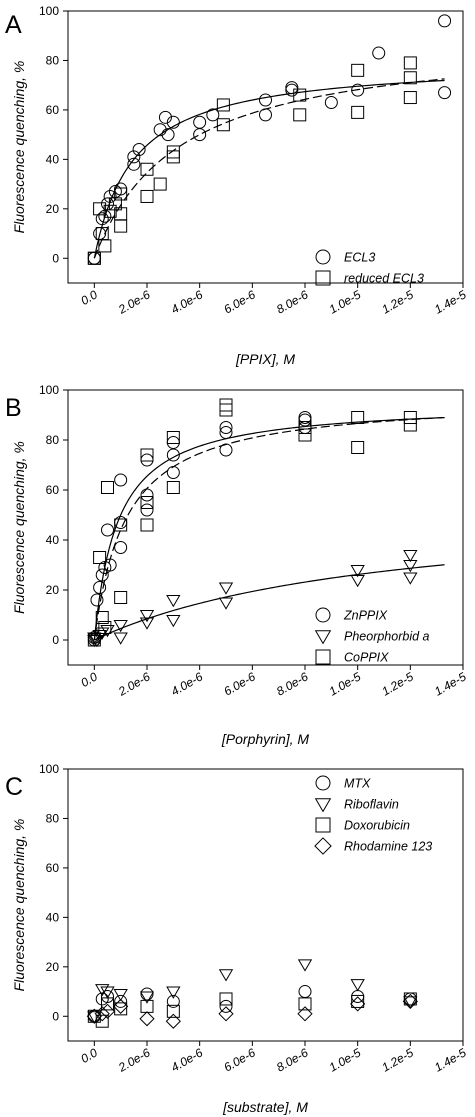 The width and height of the screenshot is (475, 1117). Describe the element at coordinates (323, 278) in the screenshot. I see `legend-marker-reduced-ecl3` at that location.